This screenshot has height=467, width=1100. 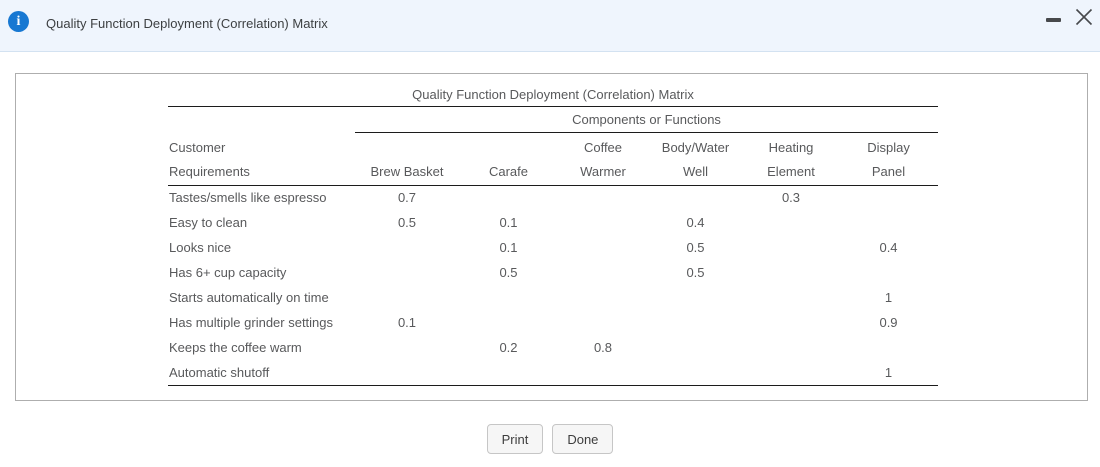 I want to click on group-header-spacer, so click(x=261, y=119).